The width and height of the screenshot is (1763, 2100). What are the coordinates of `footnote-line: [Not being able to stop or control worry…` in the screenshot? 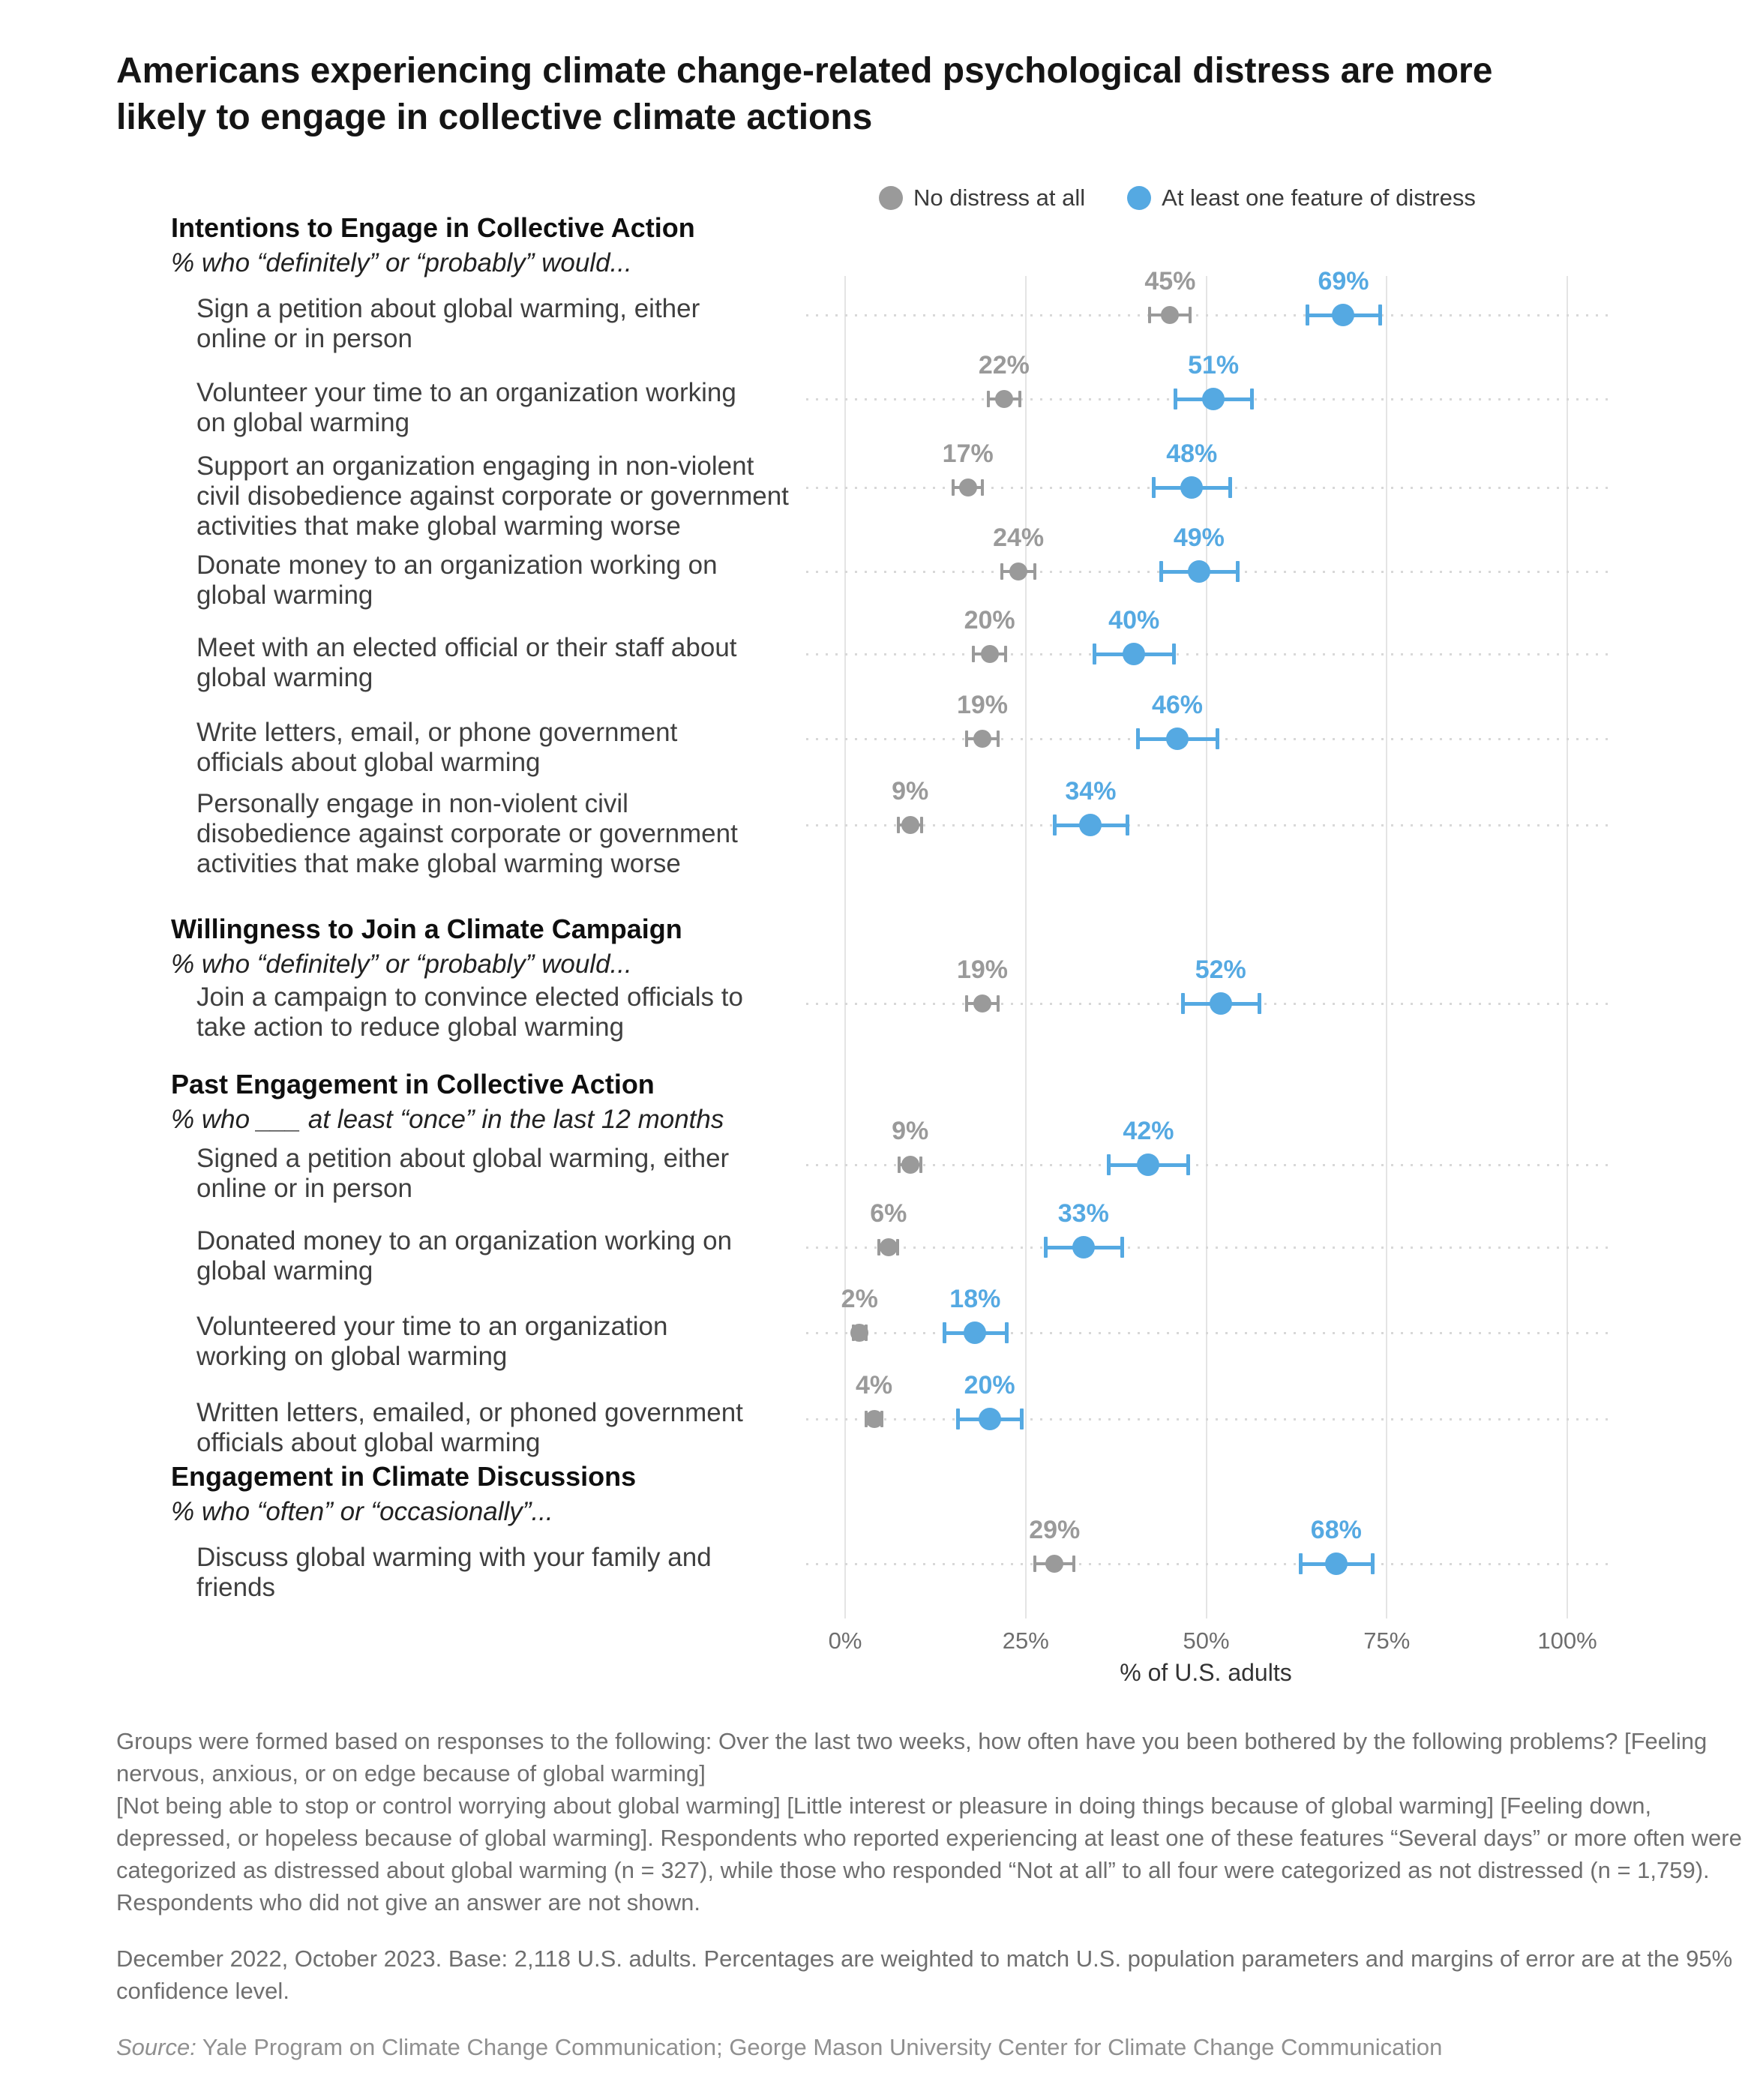 It's located at (929, 1854).